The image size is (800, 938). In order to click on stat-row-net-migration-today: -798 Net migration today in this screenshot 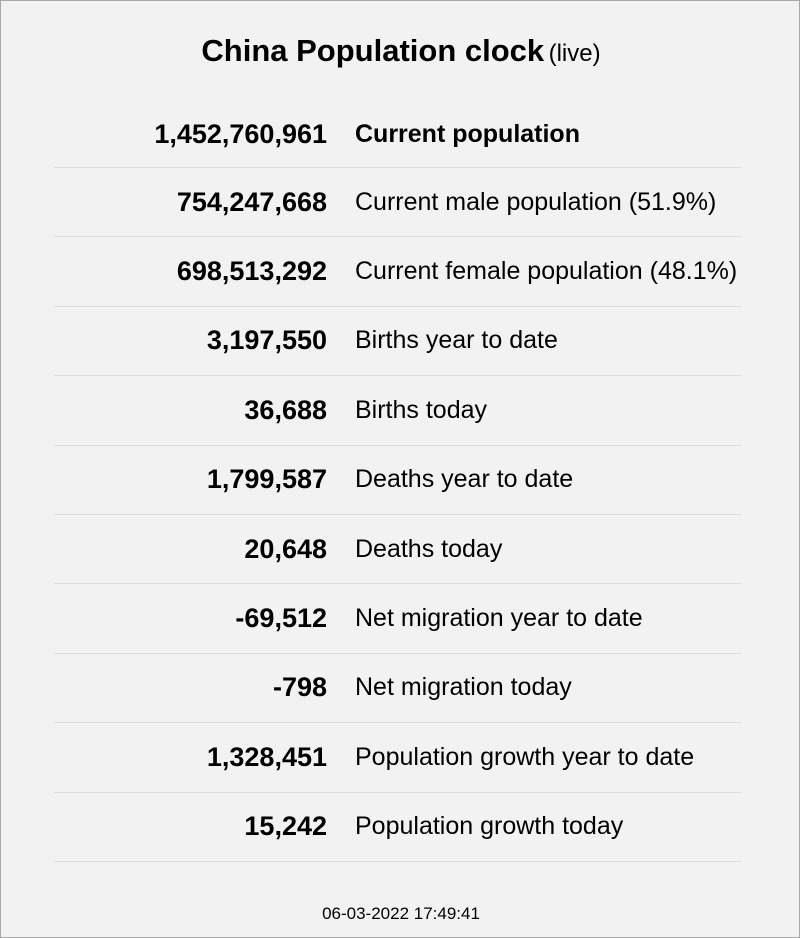, I will do `click(397, 689)`.